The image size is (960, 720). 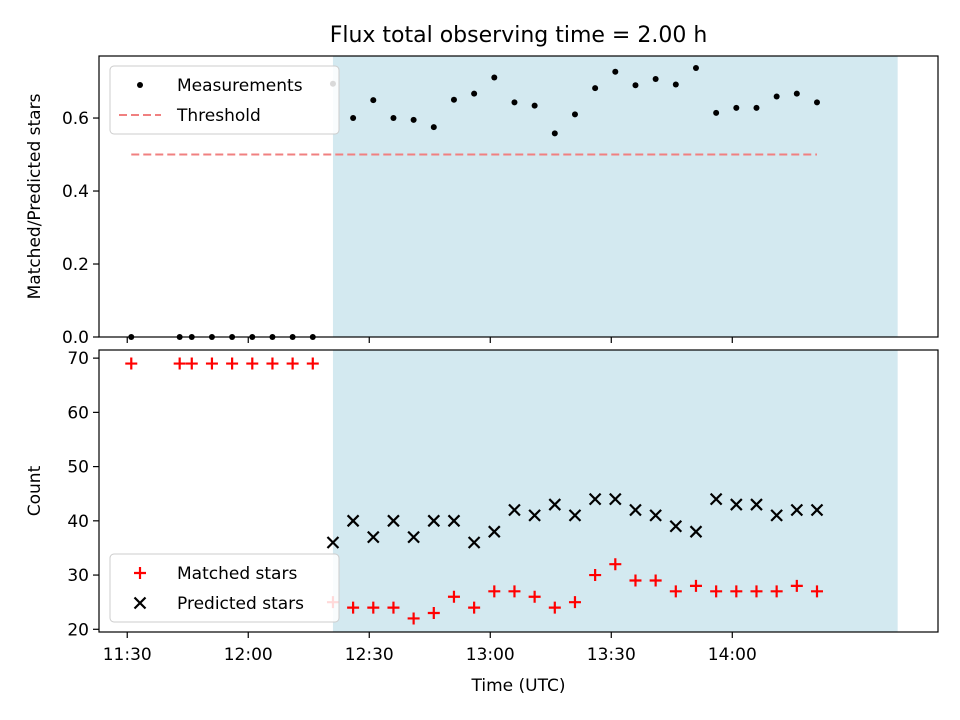 What do you see at coordinates (519, 35) in the screenshot?
I see `chart-title: Flux total observing time = 2.00 h` at bounding box center [519, 35].